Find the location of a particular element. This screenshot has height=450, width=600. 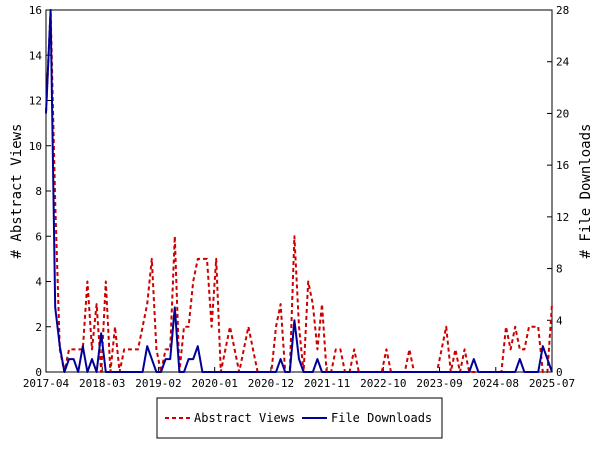

legend-box is located at coordinates (299, 418).